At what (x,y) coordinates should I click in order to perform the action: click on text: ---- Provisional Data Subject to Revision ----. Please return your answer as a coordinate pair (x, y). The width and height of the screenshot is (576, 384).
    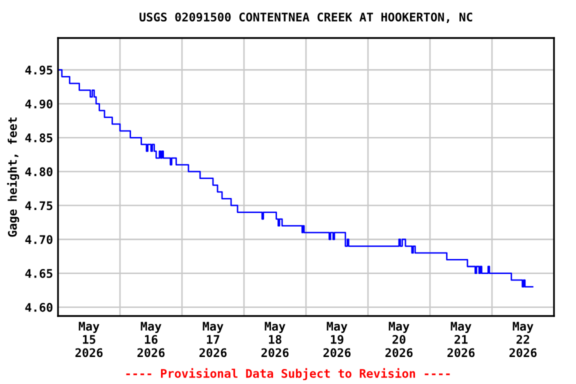
    Looking at the image, I should click on (288, 374).